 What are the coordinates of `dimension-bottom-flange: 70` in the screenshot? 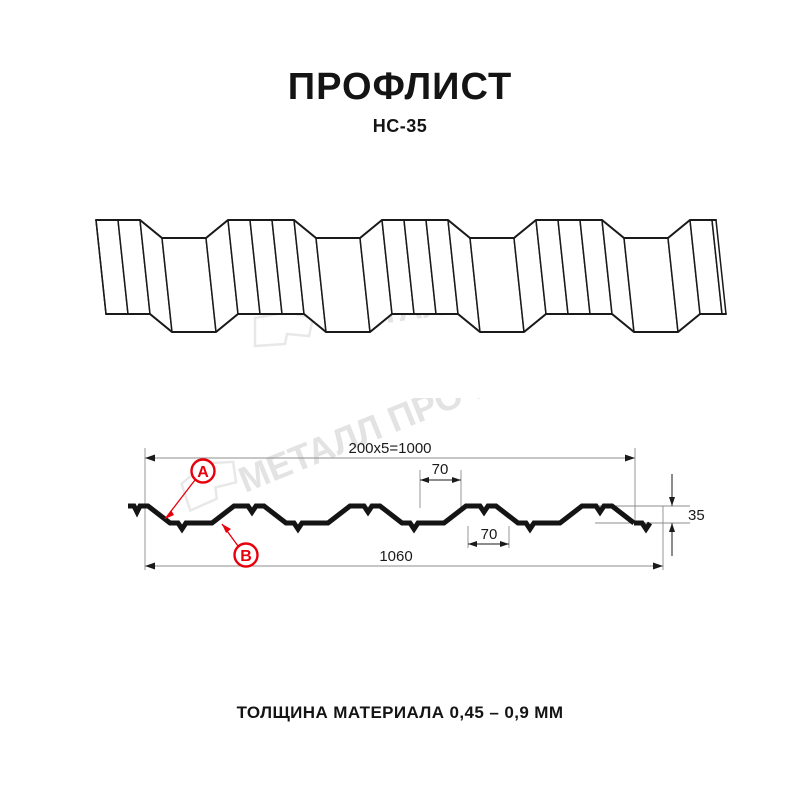 It's located at (488, 536).